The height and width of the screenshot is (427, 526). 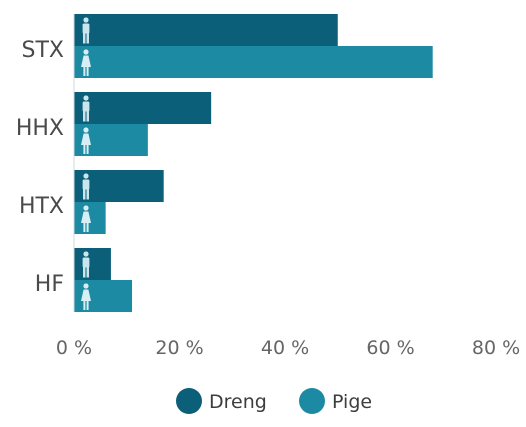 What do you see at coordinates (274, 401) in the screenshot?
I see `legend: Dreng Pige` at bounding box center [274, 401].